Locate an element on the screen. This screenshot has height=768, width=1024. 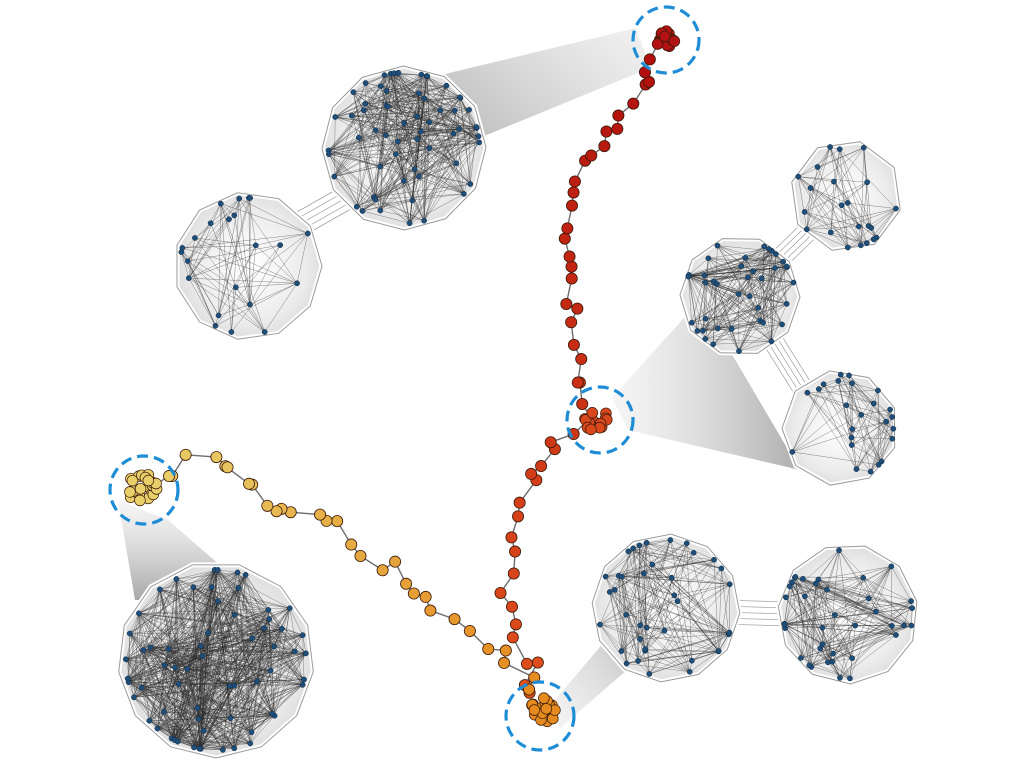
panel-top-left is located at coordinates (331, 202).